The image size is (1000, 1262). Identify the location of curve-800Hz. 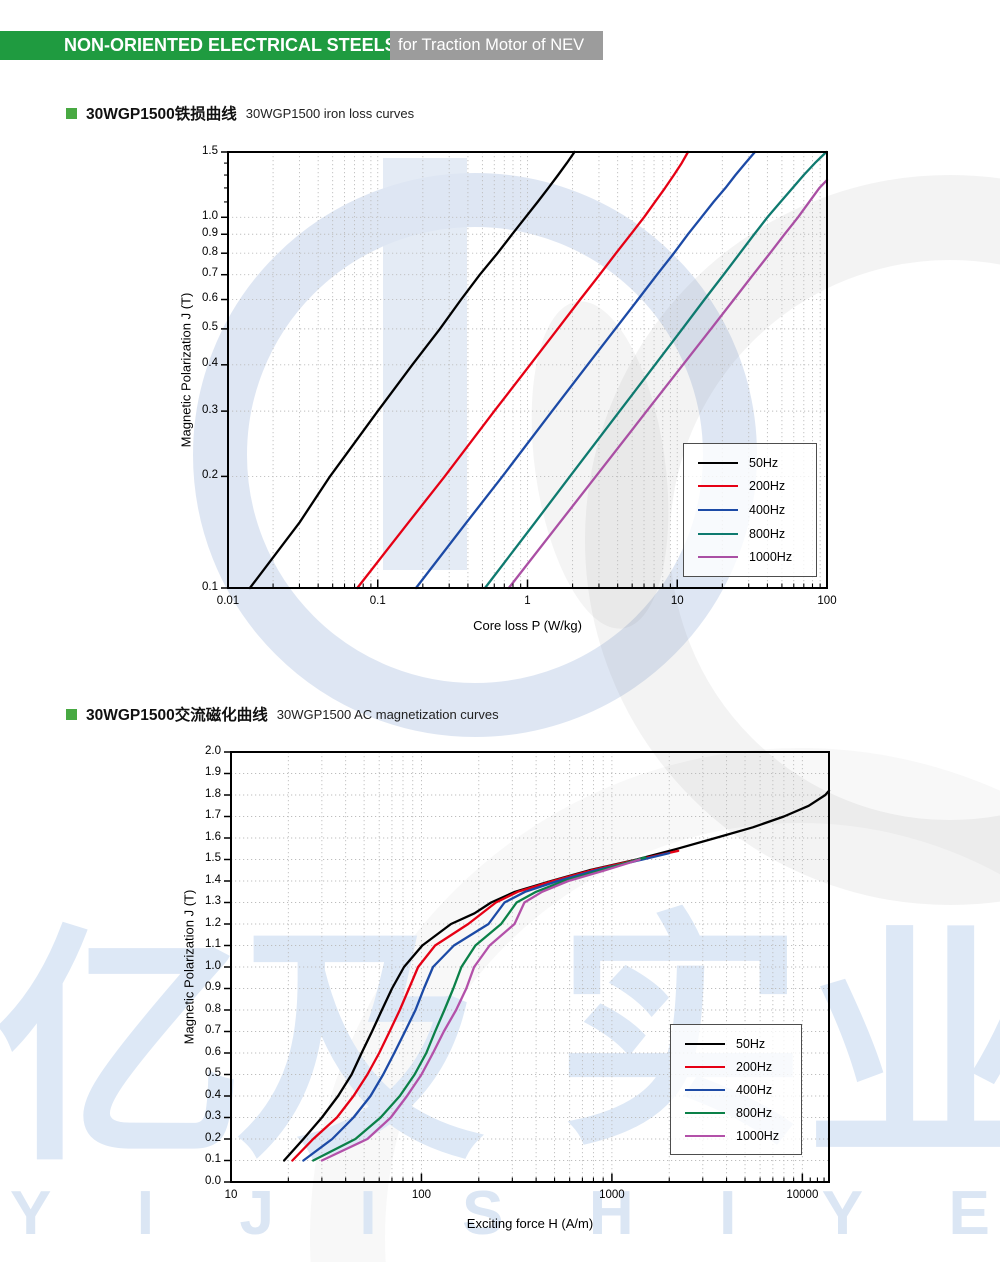
(479, 1009).